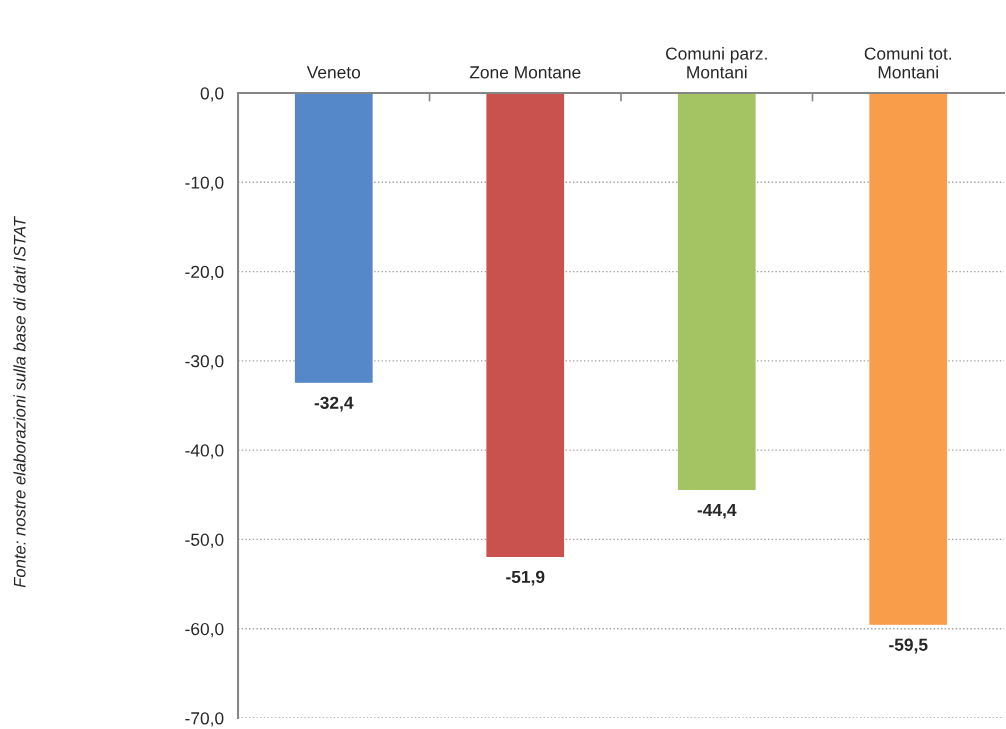 This screenshot has height=729, width=1006. Describe the element at coordinates (204, 183) in the screenshot. I see `y-tick-label: -10,0` at that location.